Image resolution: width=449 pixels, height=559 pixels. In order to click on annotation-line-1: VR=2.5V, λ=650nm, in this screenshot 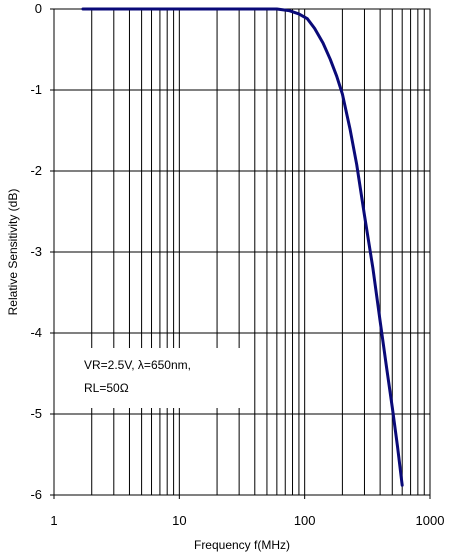, I will do `click(137, 365)`.